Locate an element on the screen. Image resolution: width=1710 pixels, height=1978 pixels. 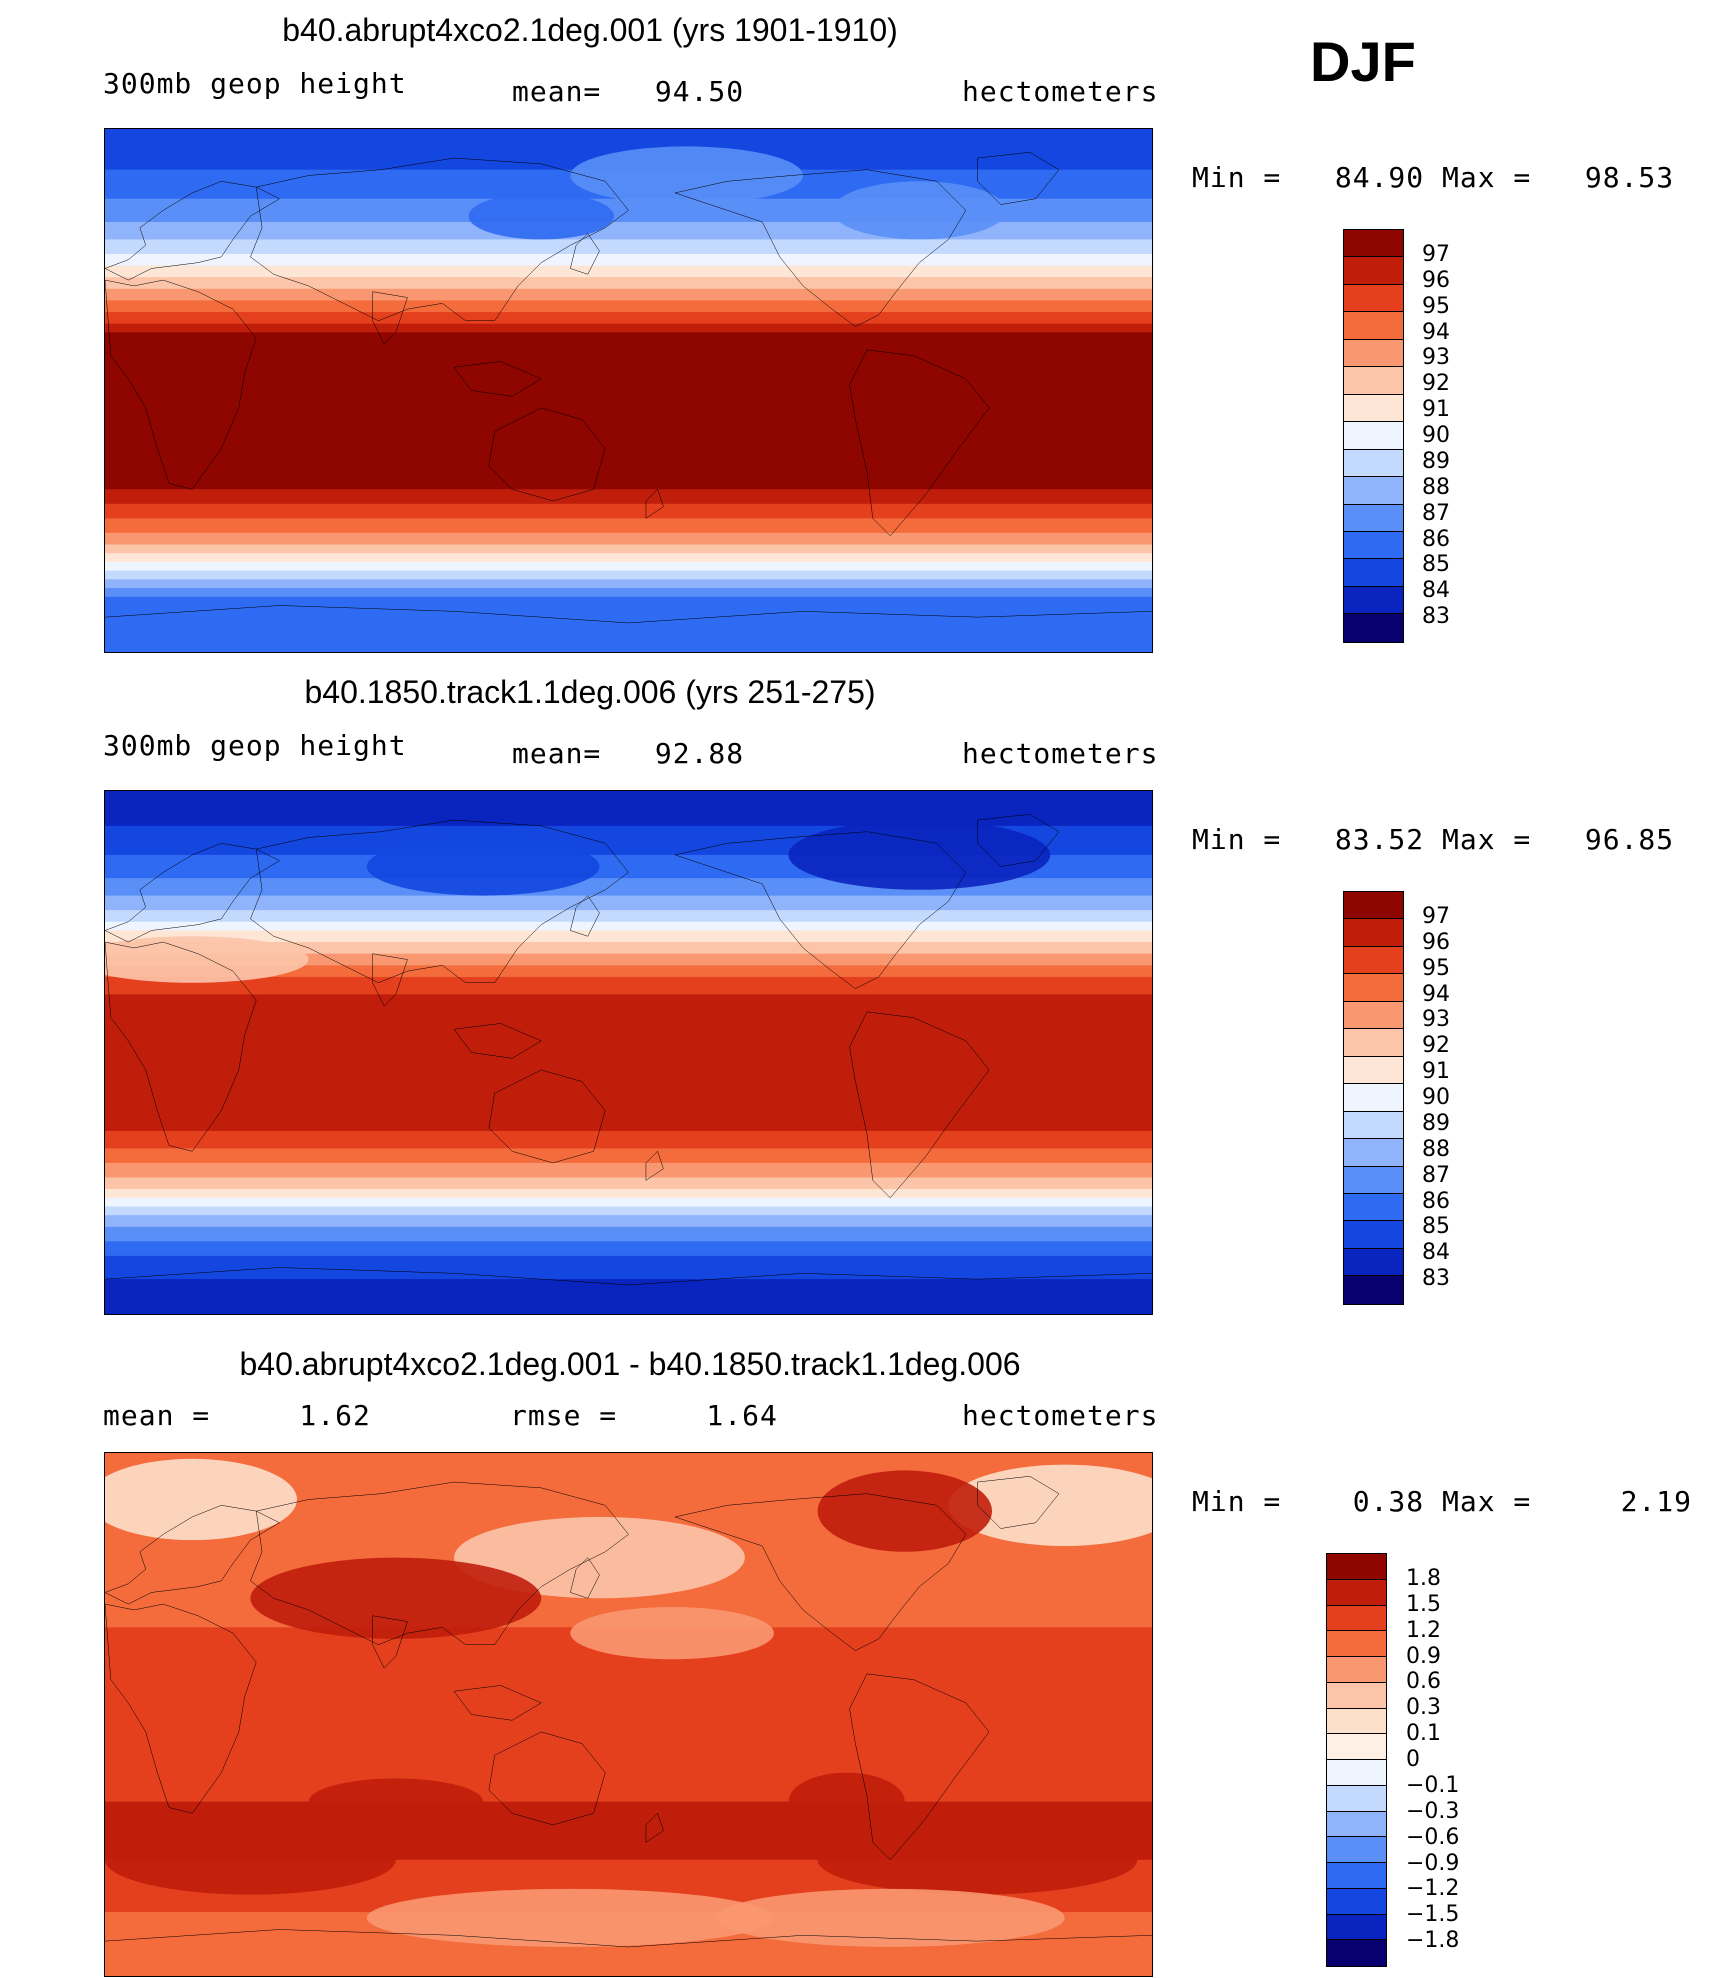
colorbar-label: 1.2 is located at coordinates (1423, 1630).